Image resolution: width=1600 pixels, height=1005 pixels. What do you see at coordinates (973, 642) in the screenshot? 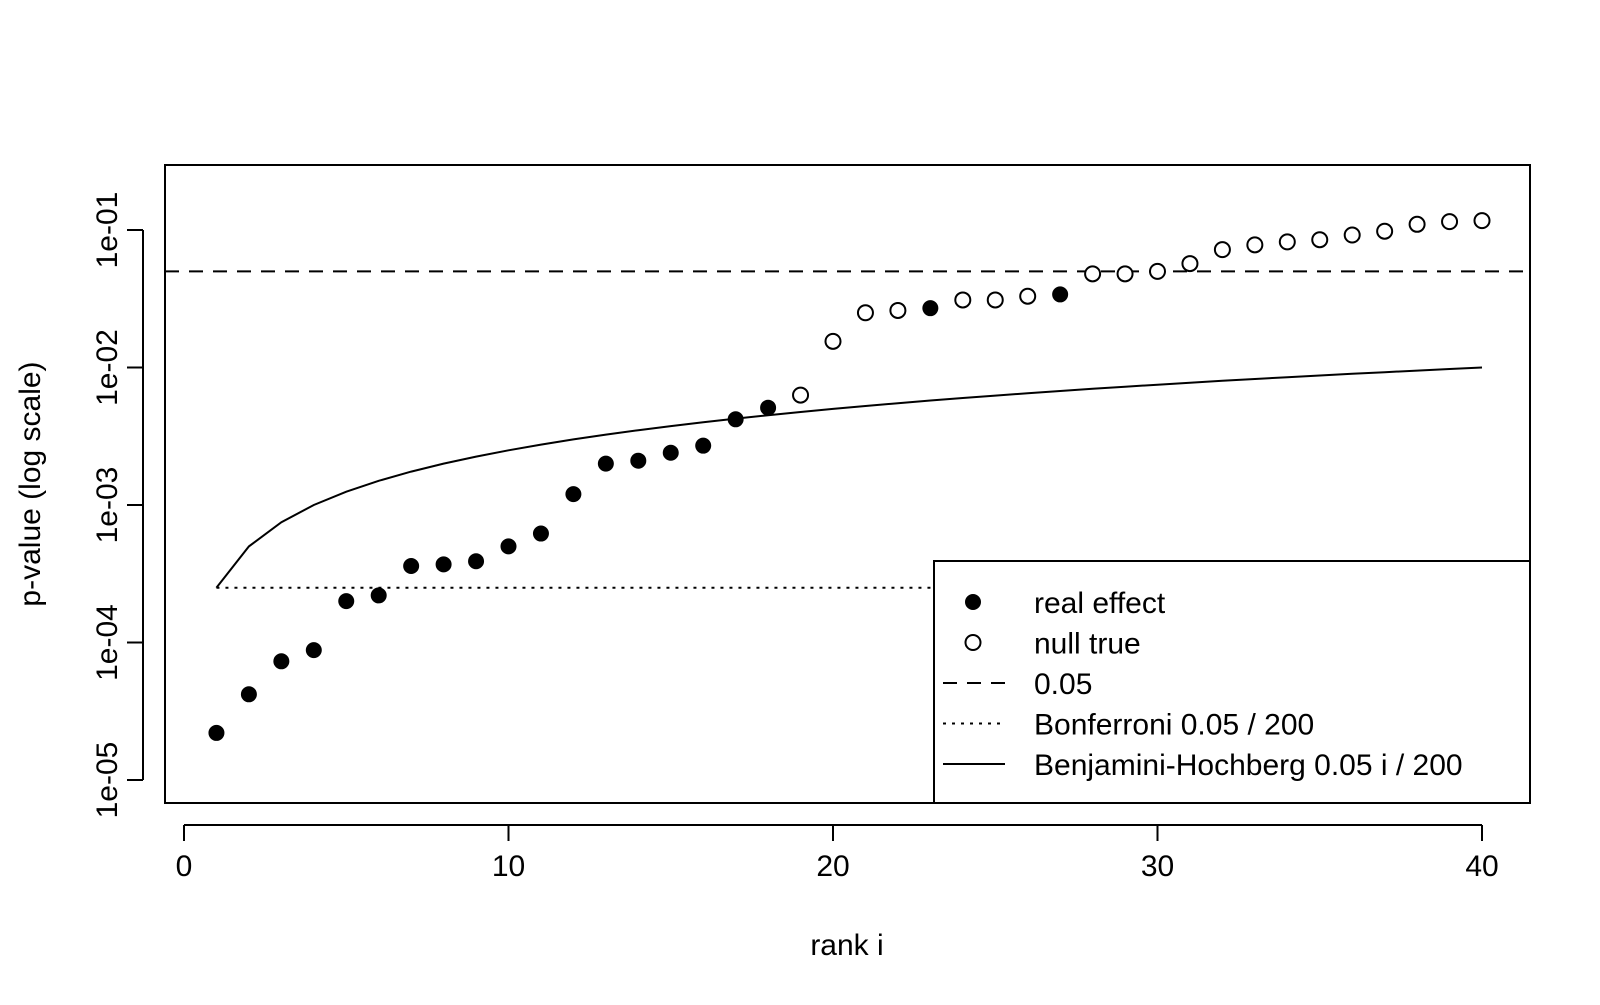
I see `legend-open-circle-symbol` at bounding box center [973, 642].